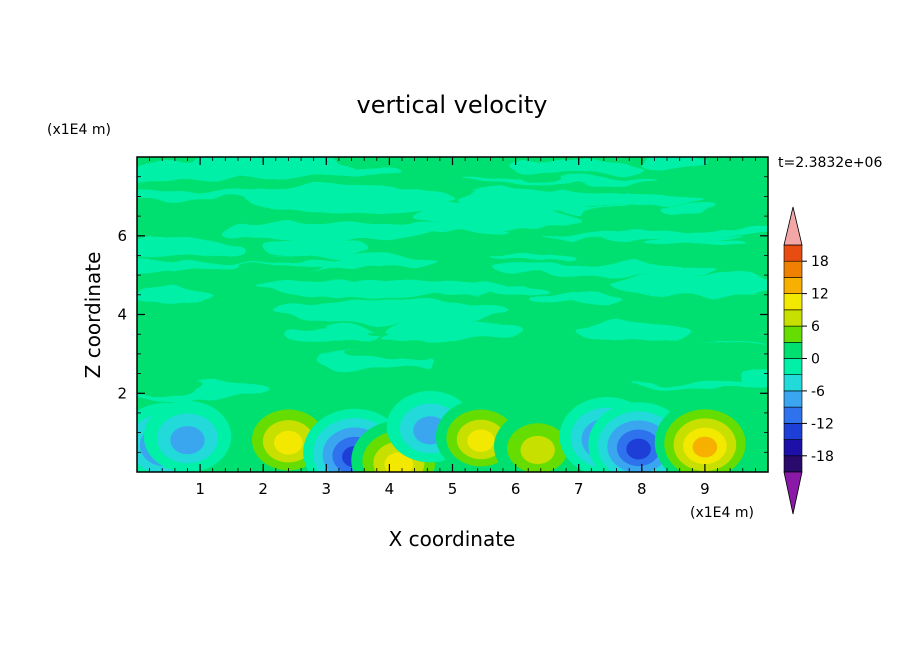 Image resolution: width=904 pixels, height=654 pixels. I want to click on x-axis-label: X coordinate, so click(452, 539).